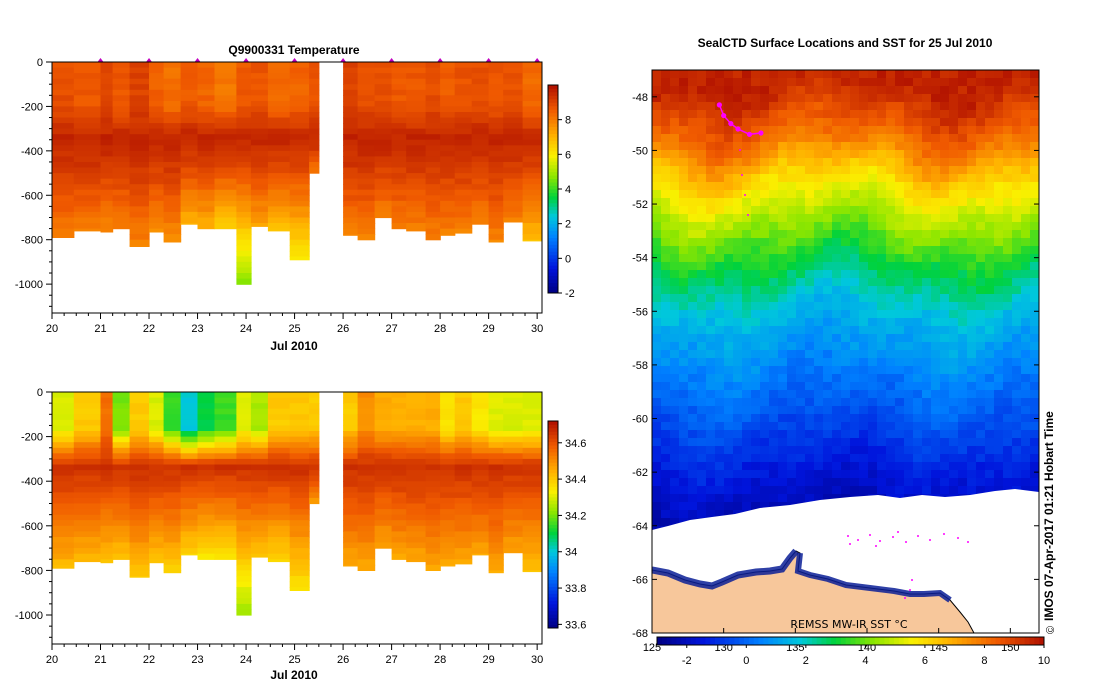 The height and width of the screenshot is (700, 1099). I want to click on x-tick-label: 20, so click(52, 329).